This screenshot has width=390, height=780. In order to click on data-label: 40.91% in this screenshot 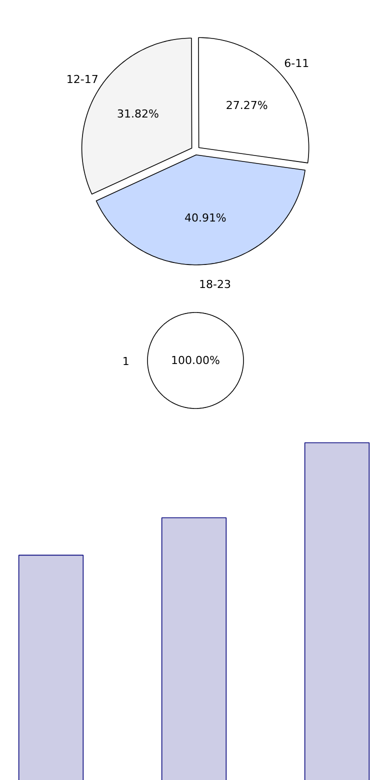, I will do `click(205, 217)`.